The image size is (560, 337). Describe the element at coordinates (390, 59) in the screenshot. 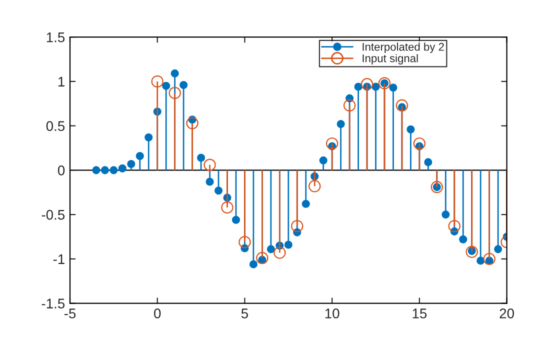

I see `legend-label: Input signal` at that location.